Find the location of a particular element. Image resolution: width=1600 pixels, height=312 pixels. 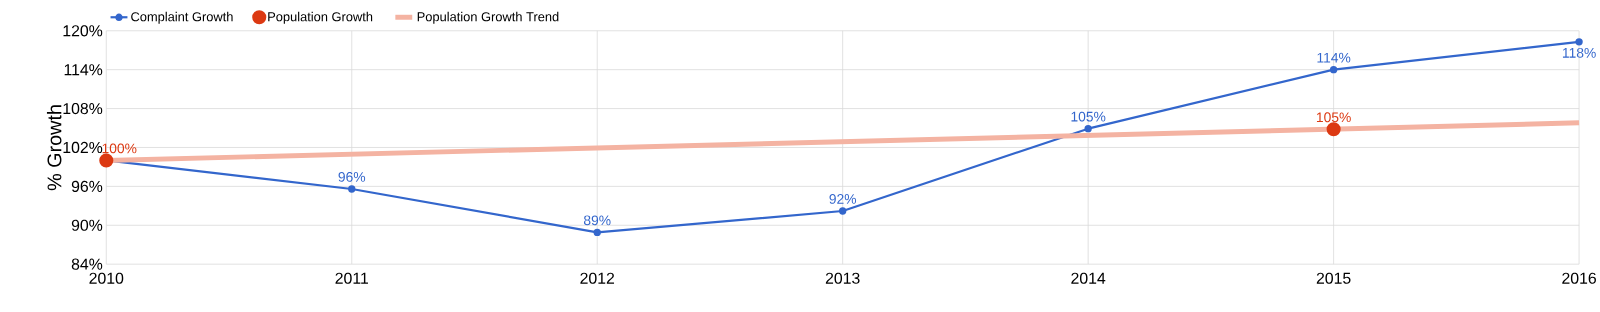

y-tick-label: 108% is located at coordinates (83, 109).